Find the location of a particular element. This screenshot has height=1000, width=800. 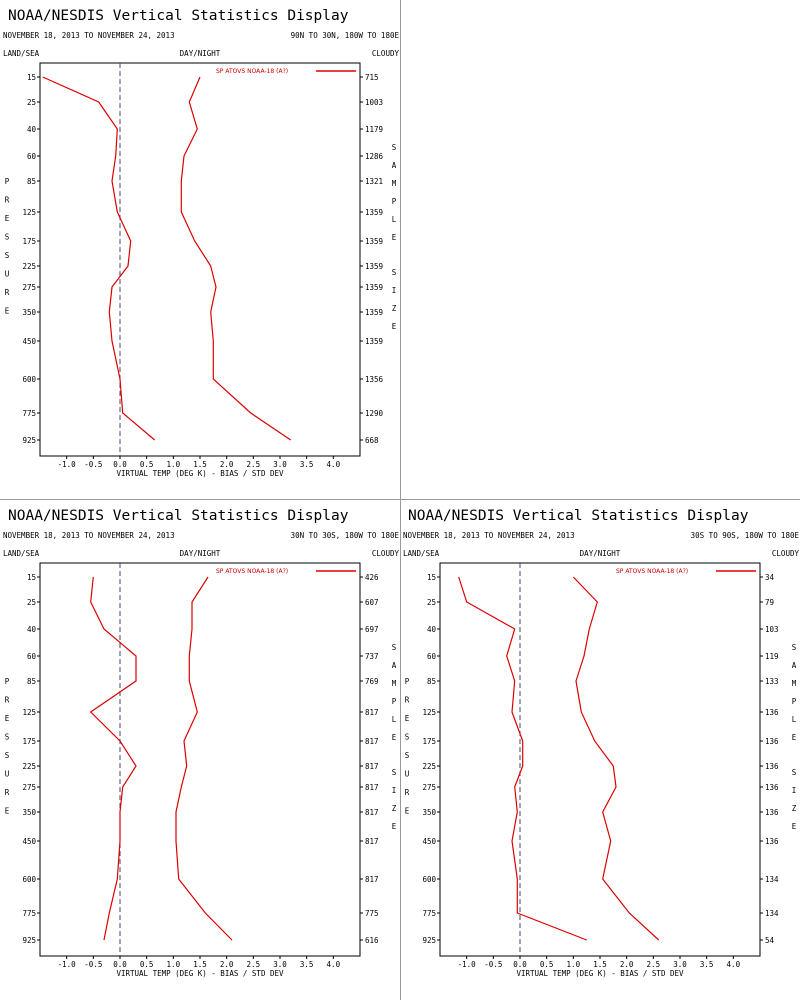

sample-size-label: 34 is located at coordinates (770, 577).